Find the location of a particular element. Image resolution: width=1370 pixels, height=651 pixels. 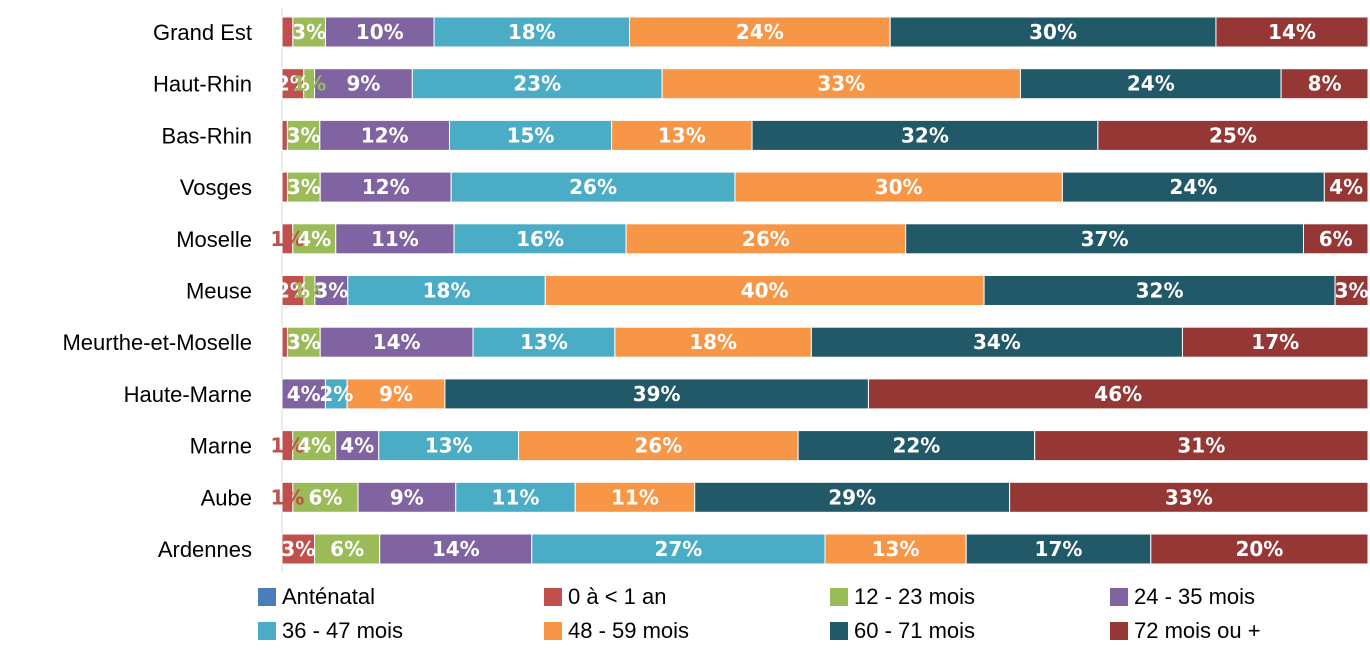

data-label: 29% is located at coordinates (852, 497).